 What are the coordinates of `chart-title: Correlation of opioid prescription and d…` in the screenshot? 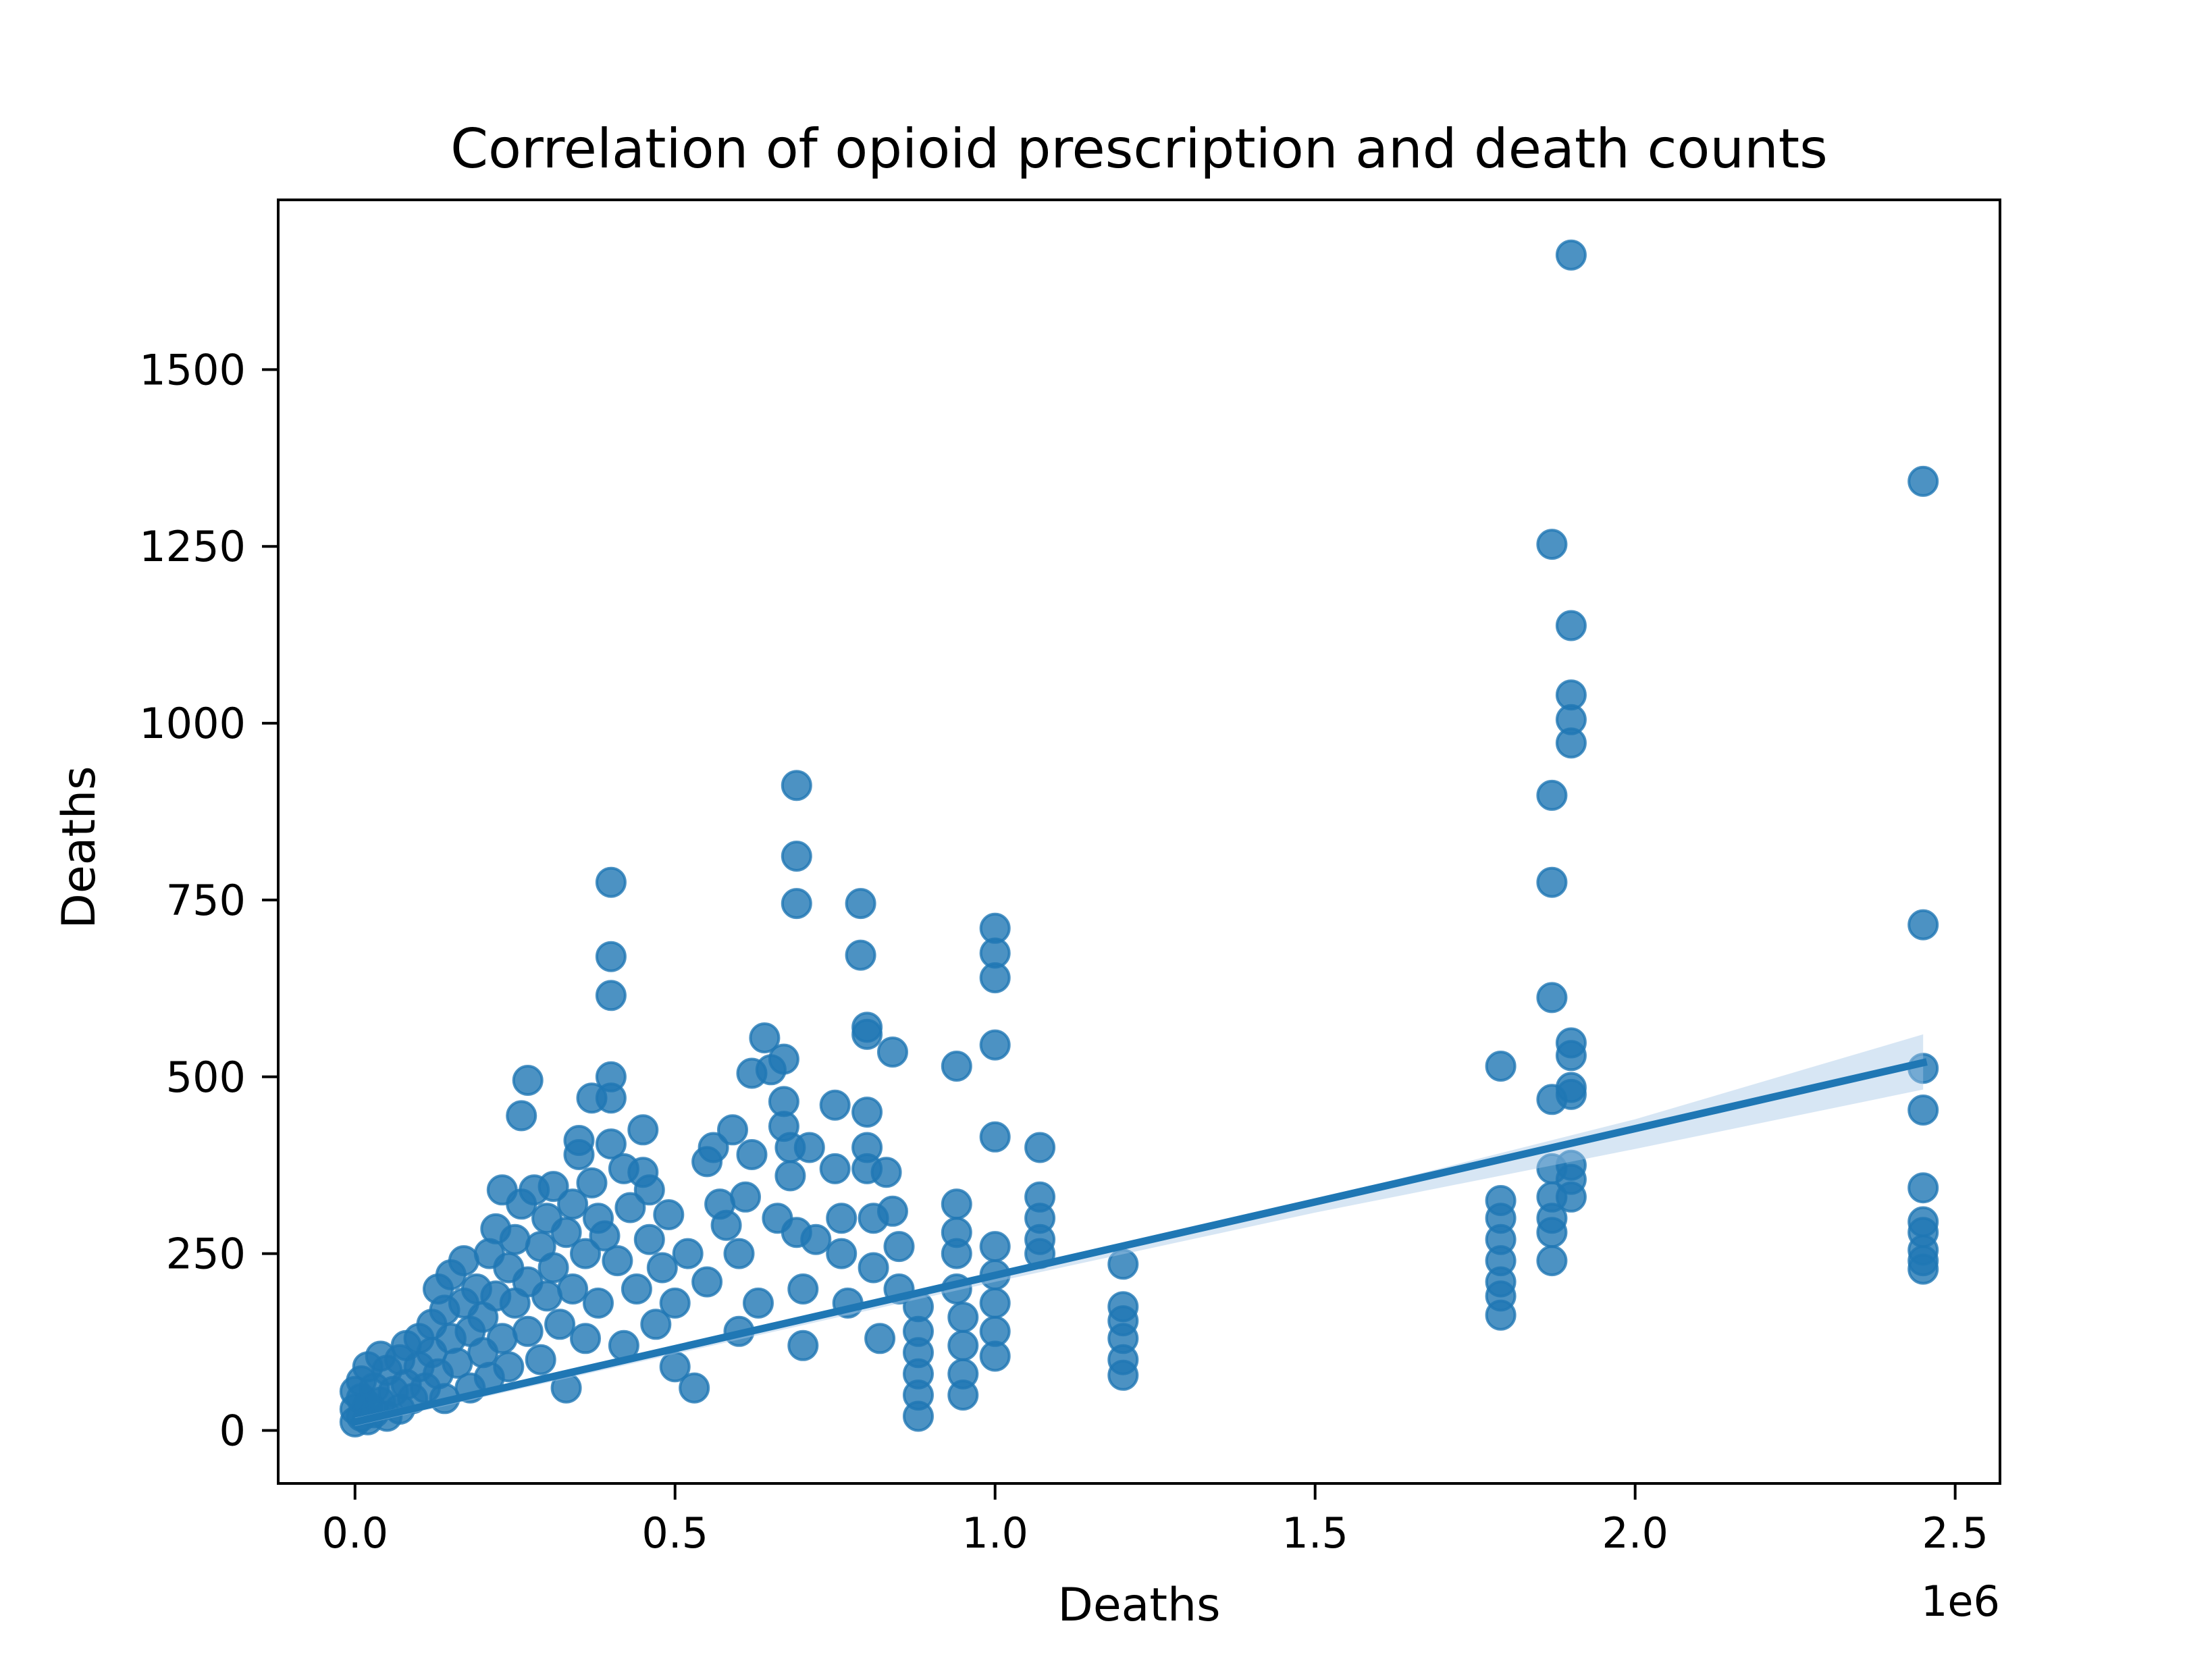 It's located at (1139, 148).